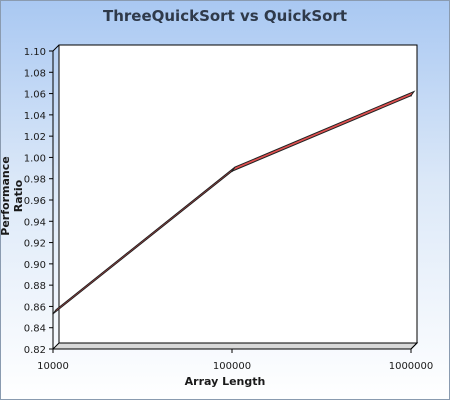 The width and height of the screenshot is (450, 400). What do you see at coordinates (235, 346) in the screenshot?
I see `plot-floor` at bounding box center [235, 346].